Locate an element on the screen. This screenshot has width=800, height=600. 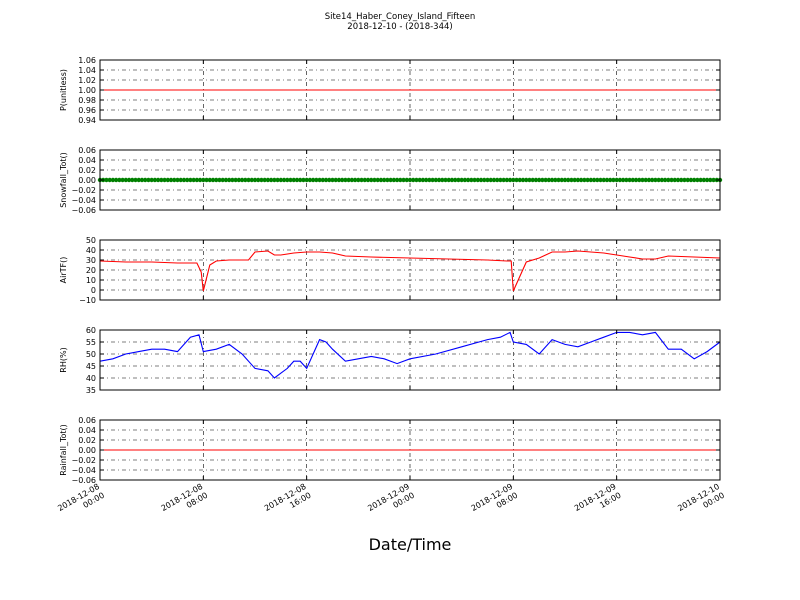
y-axis-label: P(unitless) is located at coordinates (63, 90).